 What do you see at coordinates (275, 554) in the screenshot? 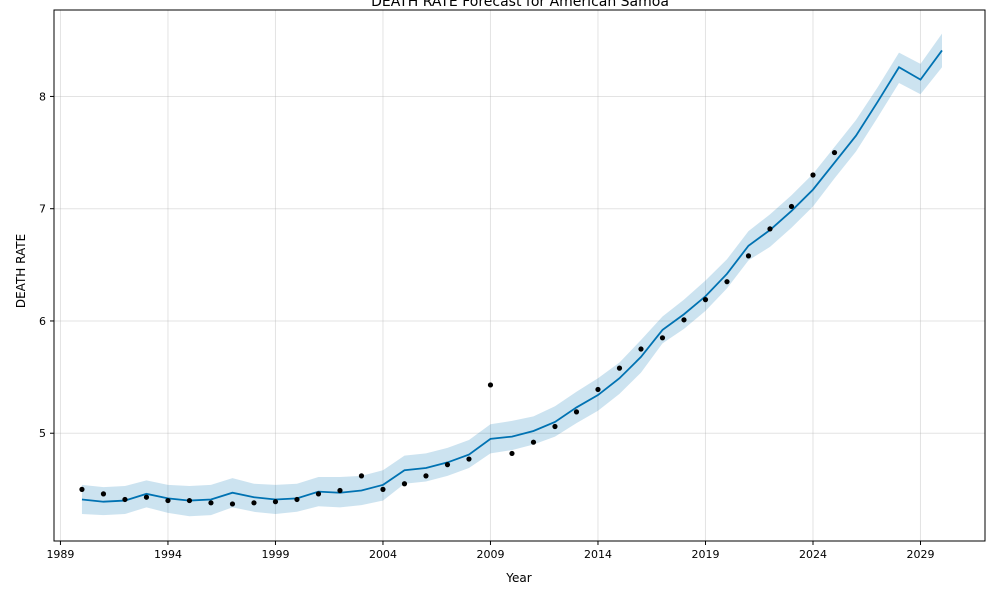
I see `x-tick-label: 1999` at bounding box center [275, 554].